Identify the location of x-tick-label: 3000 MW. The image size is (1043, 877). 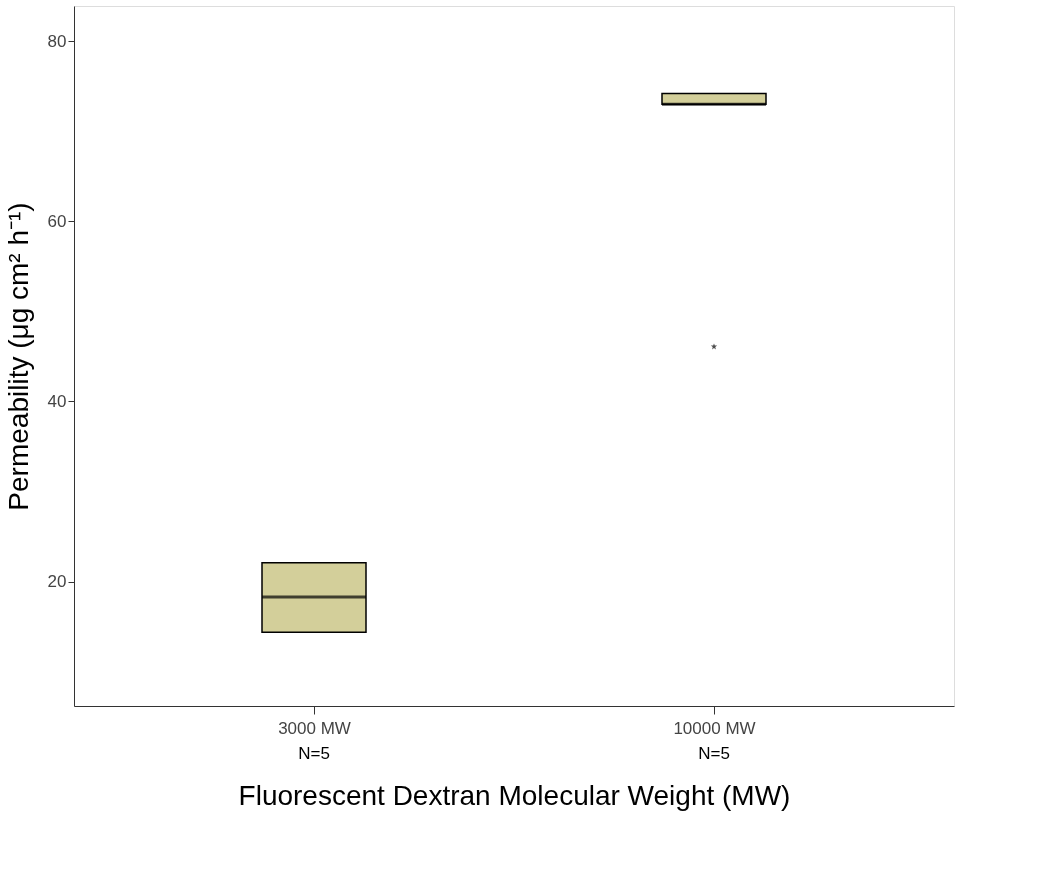
(314, 728).